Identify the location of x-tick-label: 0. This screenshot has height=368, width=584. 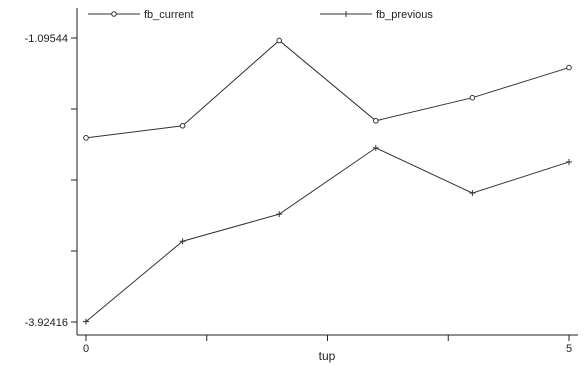
(86, 349).